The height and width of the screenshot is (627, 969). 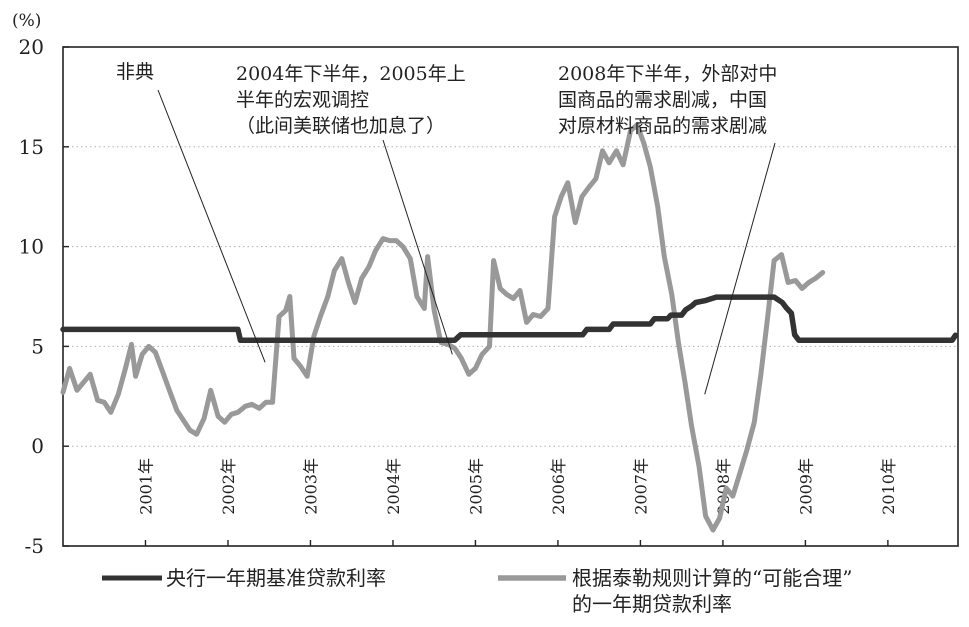 What do you see at coordinates (509, 318) in the screenshot?
I see `pboc-benchmark-rate-line` at bounding box center [509, 318].